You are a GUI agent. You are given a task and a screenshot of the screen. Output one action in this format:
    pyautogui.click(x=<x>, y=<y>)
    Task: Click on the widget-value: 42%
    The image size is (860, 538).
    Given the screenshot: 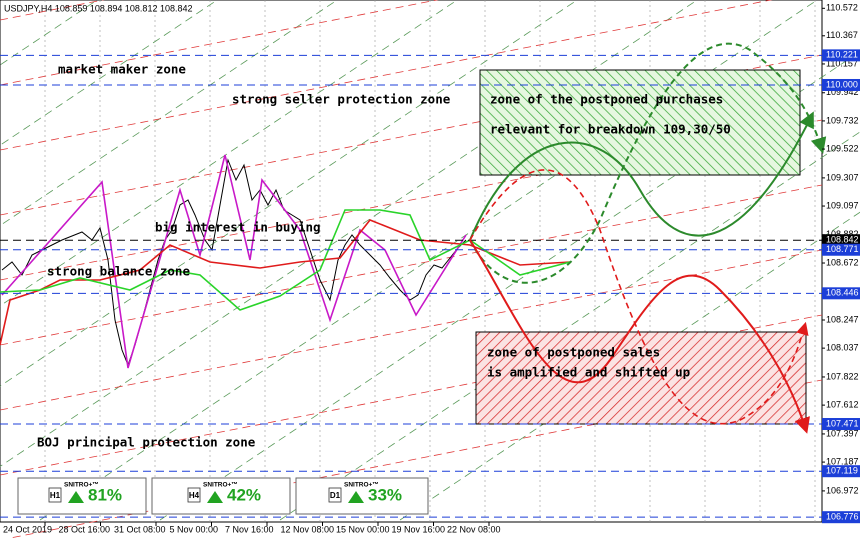 What is the action you would take?
    pyautogui.click(x=244, y=494)
    